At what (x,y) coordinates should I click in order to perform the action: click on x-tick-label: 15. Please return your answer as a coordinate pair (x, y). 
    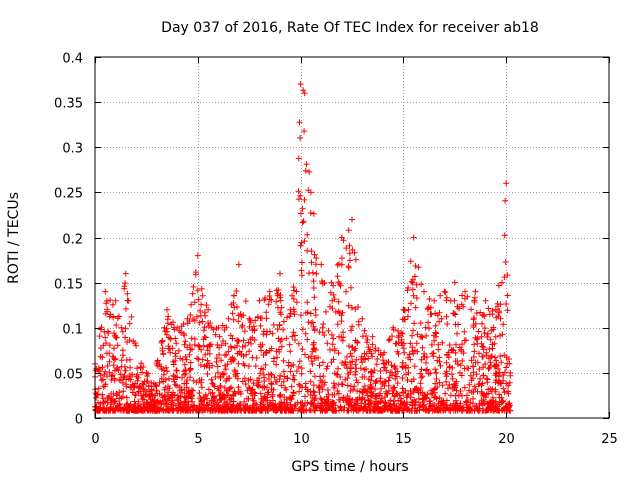
    Looking at the image, I should click on (403, 439).